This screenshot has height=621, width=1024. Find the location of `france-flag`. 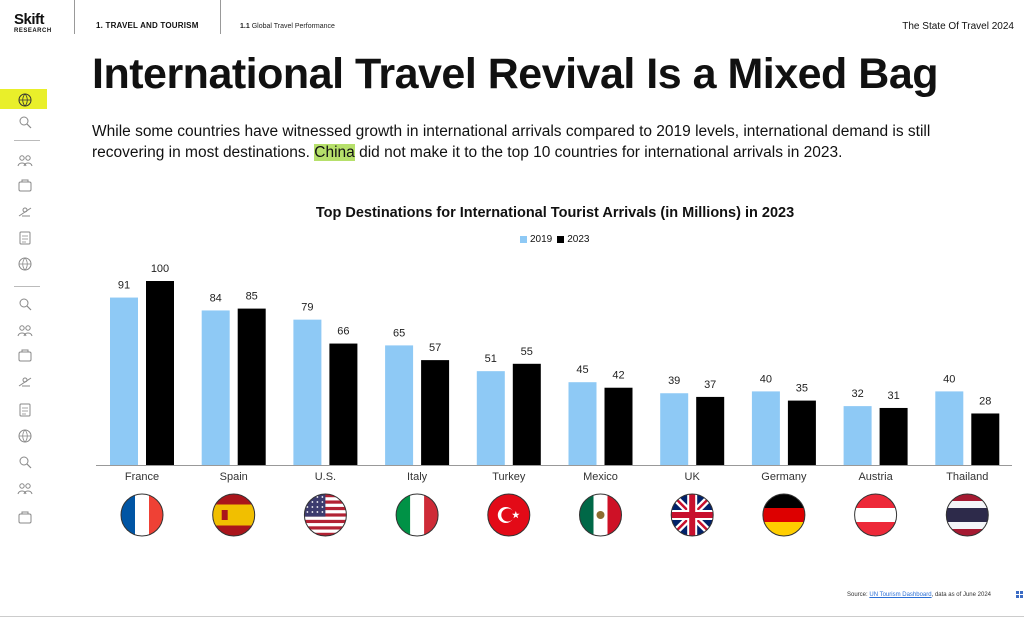

france-flag is located at coordinates (142, 515).